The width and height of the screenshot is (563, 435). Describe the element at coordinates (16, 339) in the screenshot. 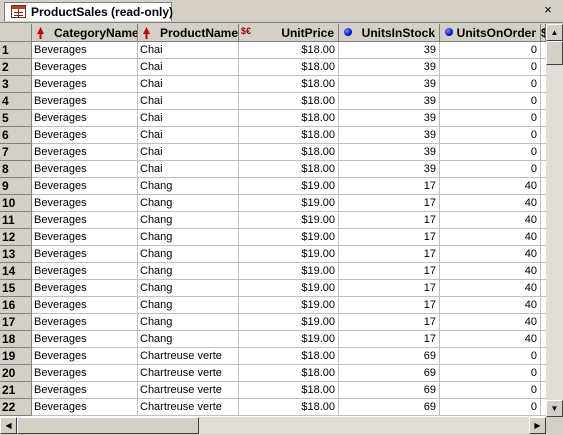

I see `row-header: 18` at that location.